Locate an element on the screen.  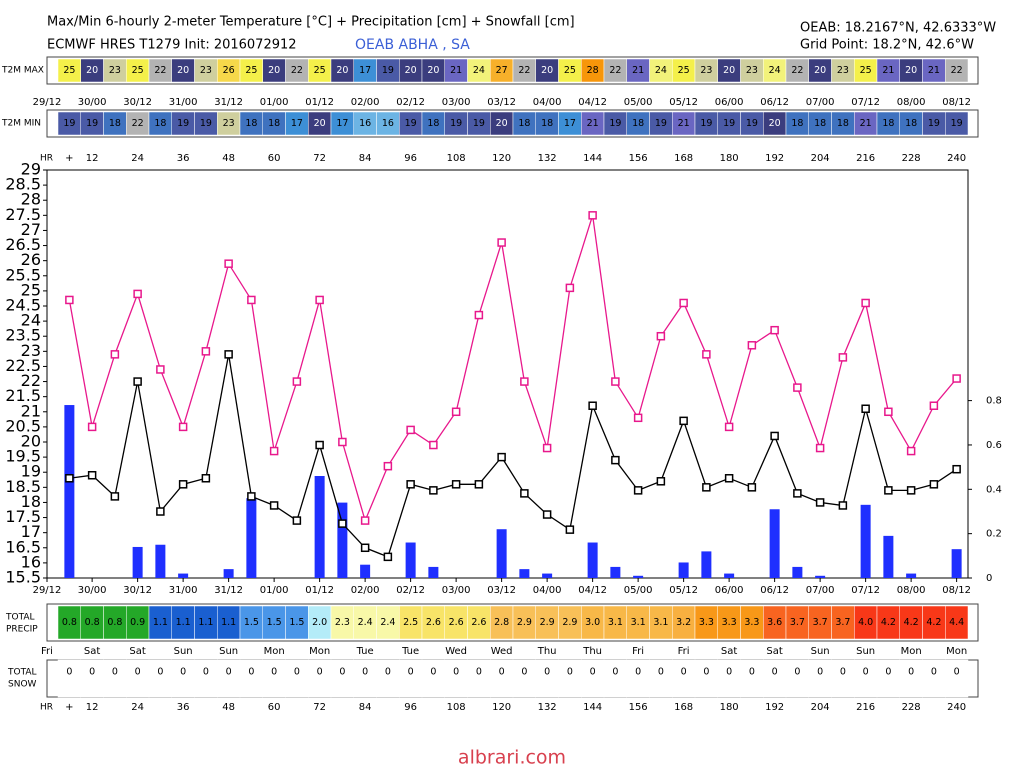
y-tick-label: 29 is located at coordinates (31, 169).